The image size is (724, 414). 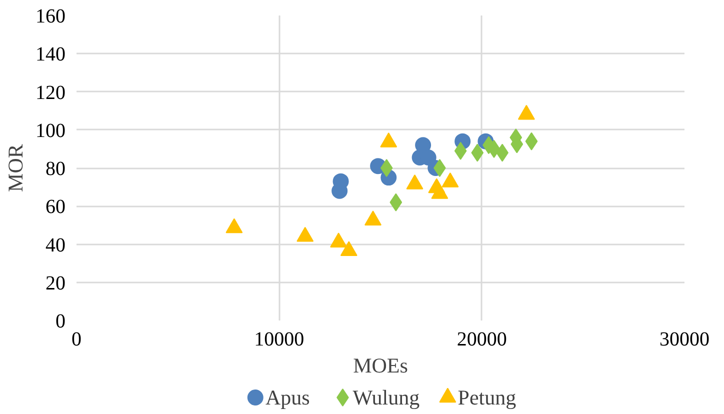 What do you see at coordinates (386, 398) in the screenshot?
I see `legend-label: Wulung` at bounding box center [386, 398].